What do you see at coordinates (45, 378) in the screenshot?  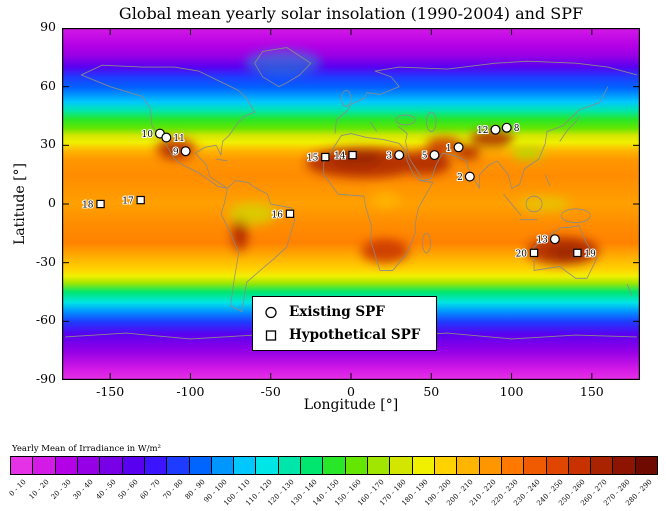 I see `y-tick-label: -90` at bounding box center [45, 378].